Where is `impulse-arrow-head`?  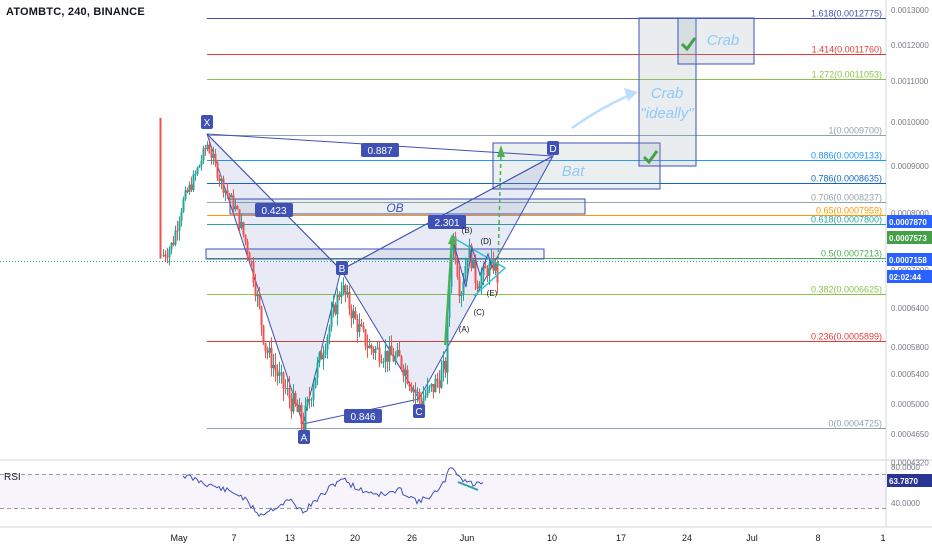
impulse-arrow-head is located at coordinates (452, 239).